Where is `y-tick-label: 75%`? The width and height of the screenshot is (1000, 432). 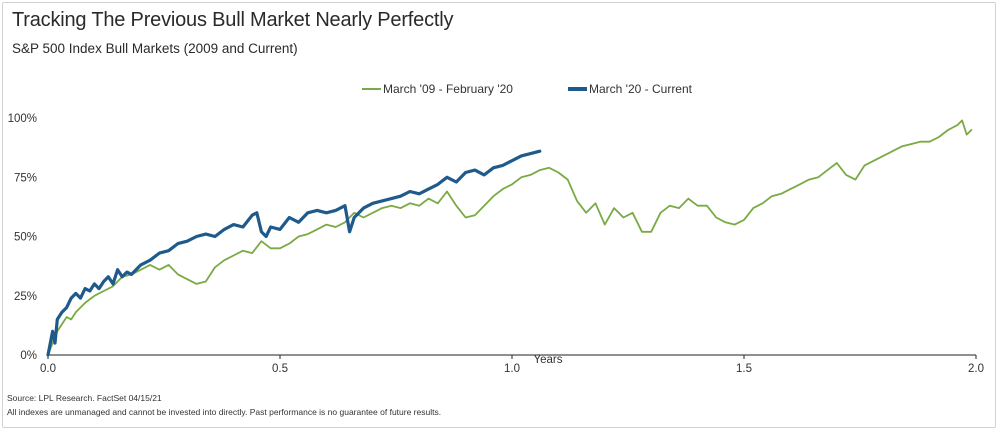
y-tick-label: 75% is located at coordinates (25, 178).